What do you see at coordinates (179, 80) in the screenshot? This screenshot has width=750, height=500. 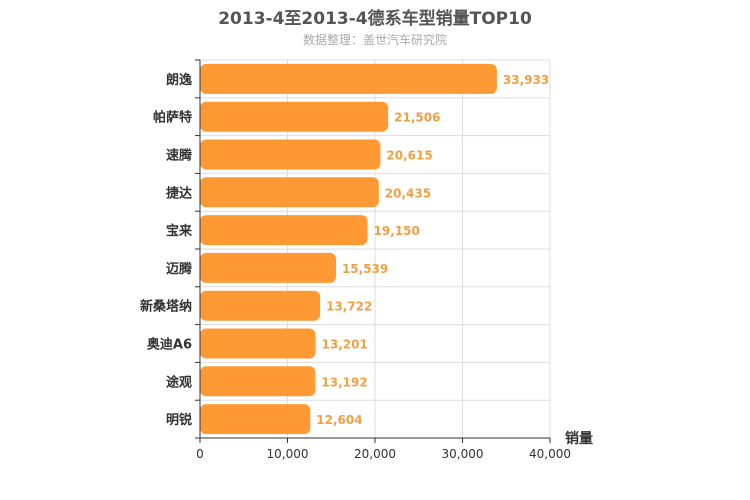 I see `category-label: 朗逸` at bounding box center [179, 80].